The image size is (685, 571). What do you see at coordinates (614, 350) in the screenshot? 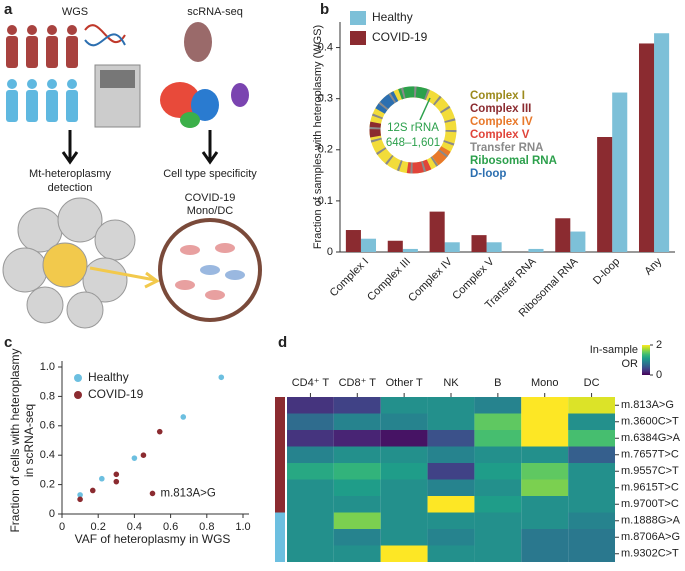
I see `colorbar-label: In-sample` at bounding box center [614, 350].